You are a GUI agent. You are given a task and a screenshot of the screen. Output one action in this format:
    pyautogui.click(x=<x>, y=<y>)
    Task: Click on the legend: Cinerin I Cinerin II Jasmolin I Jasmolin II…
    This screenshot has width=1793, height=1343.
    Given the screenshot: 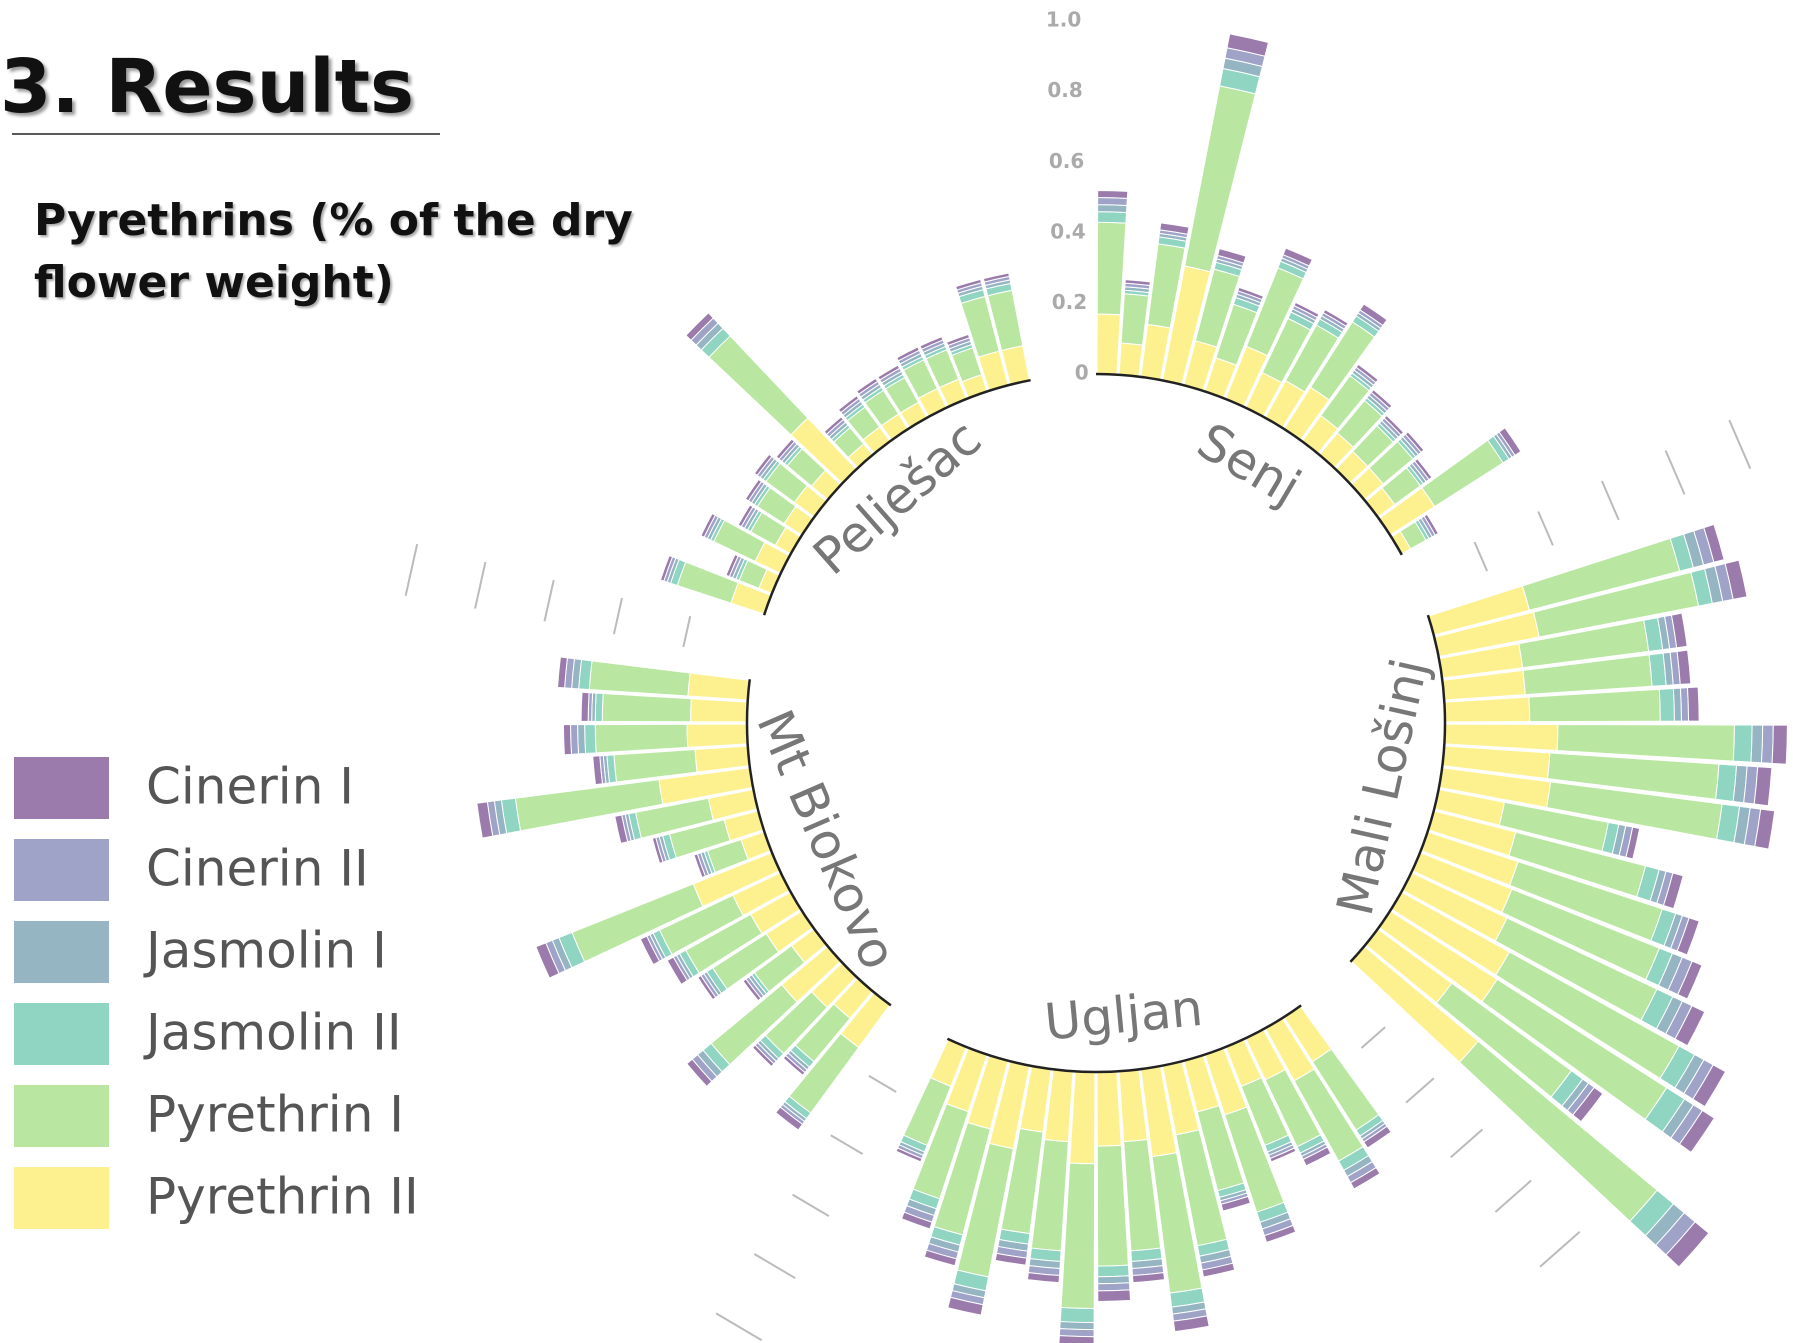 What is the action you would take?
    pyautogui.click(x=216, y=993)
    